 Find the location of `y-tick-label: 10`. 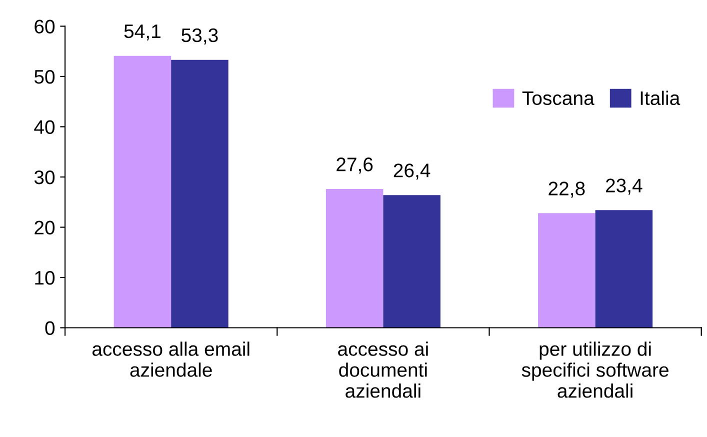

y-tick-label: 10 is located at coordinates (45, 277).